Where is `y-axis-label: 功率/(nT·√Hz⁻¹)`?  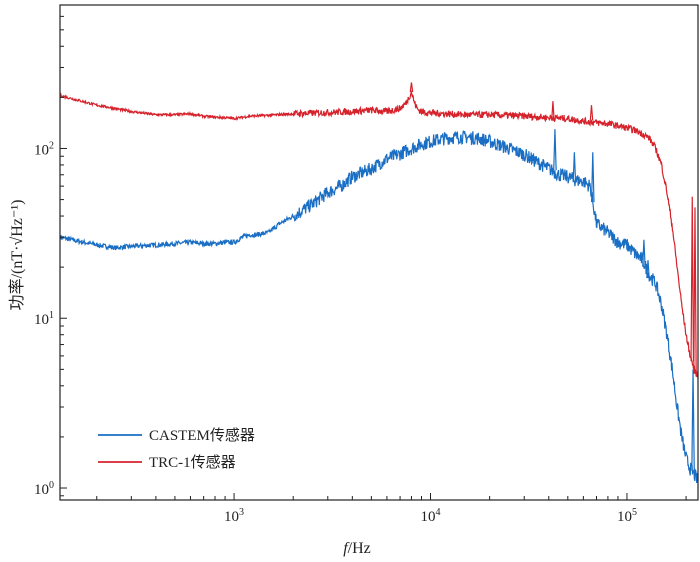
y-axis-label: 功率/(nT·√Hz⁻¹) is located at coordinates (17, 255).